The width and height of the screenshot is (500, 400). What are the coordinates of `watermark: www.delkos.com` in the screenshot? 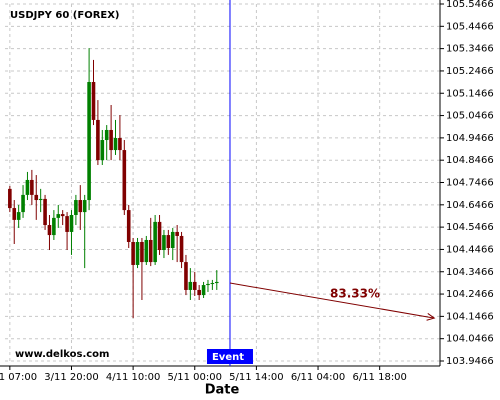 It's located at (62, 354).